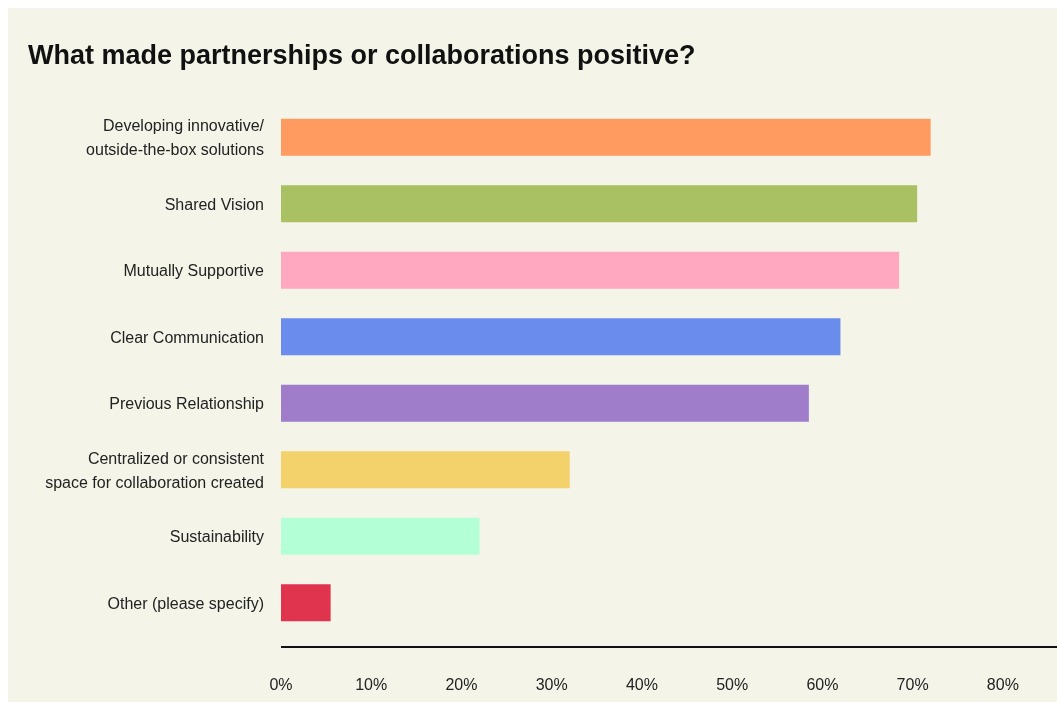 This screenshot has height=702, width=1057. What do you see at coordinates (155, 470) in the screenshot?
I see `y-tick-label: Centralized or consistent space for collaboration created` at bounding box center [155, 470].